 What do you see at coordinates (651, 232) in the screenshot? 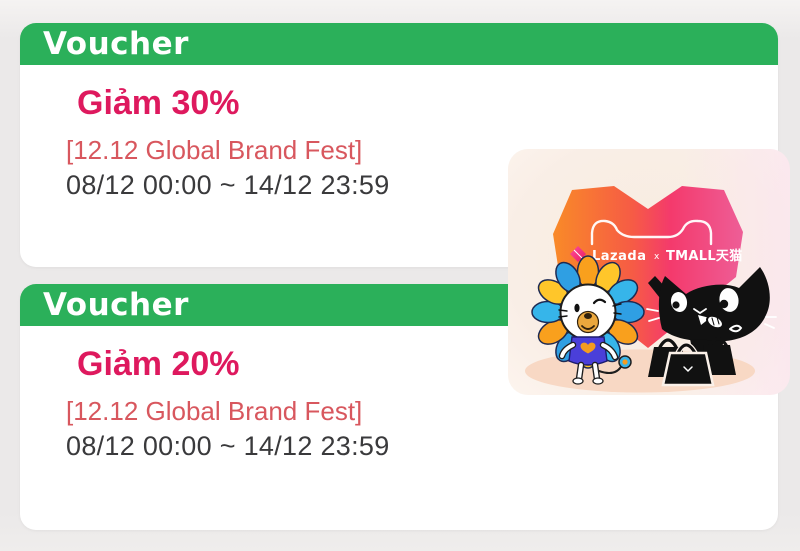
I see `tmall-cat-outline-icon` at bounding box center [651, 232].